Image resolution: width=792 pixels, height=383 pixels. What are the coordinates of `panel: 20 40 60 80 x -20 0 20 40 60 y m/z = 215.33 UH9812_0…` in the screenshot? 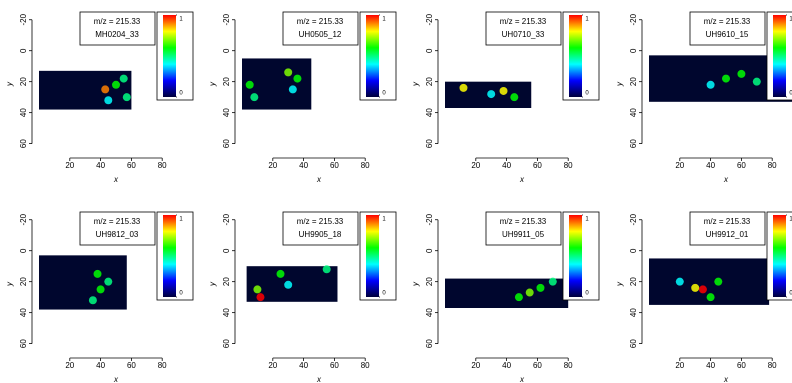 It's located at (99, 297).